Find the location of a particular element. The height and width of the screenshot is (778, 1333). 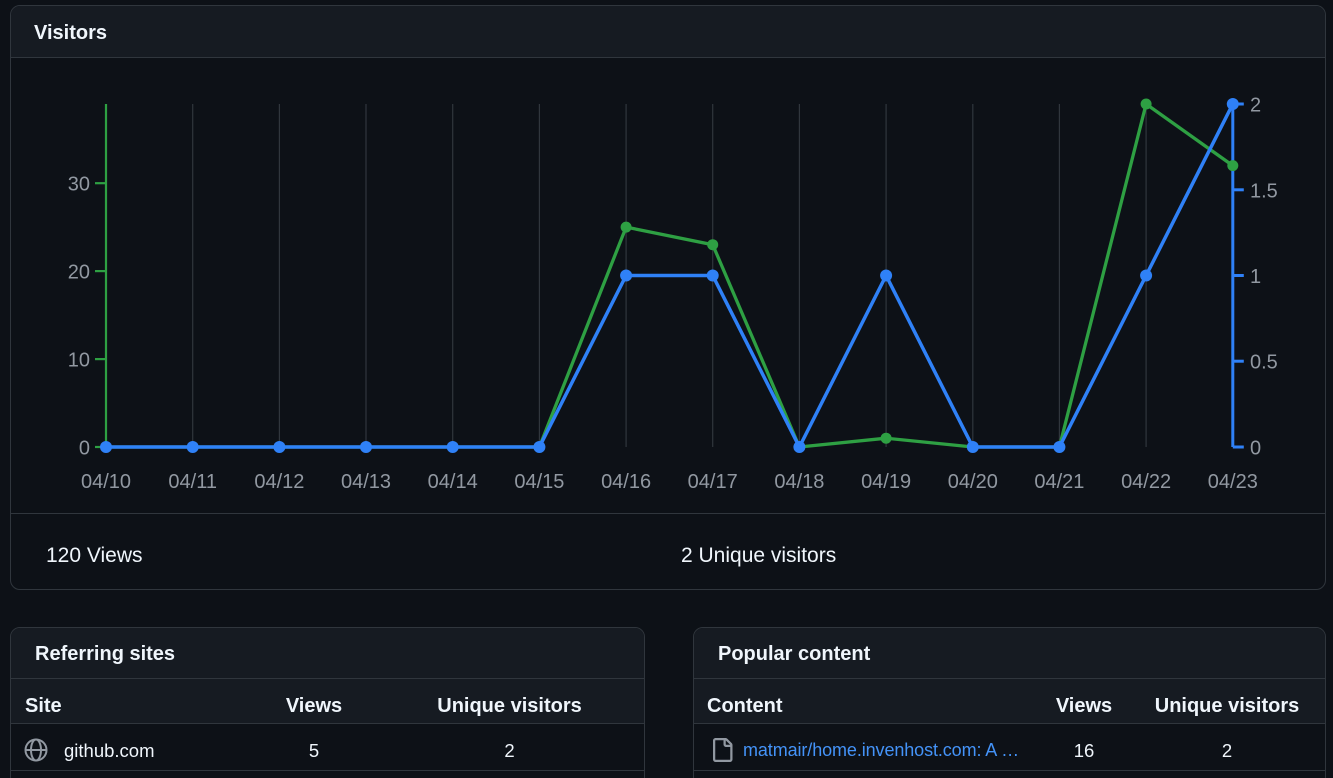

svg-text: 04/14 is located at coordinates (453, 482).